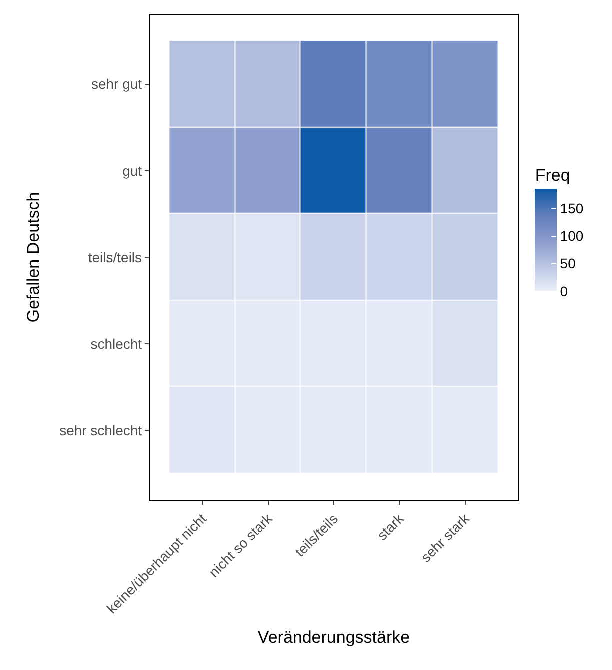 The image size is (612, 670). I want to click on color-bar-label: 100, so click(572, 236).